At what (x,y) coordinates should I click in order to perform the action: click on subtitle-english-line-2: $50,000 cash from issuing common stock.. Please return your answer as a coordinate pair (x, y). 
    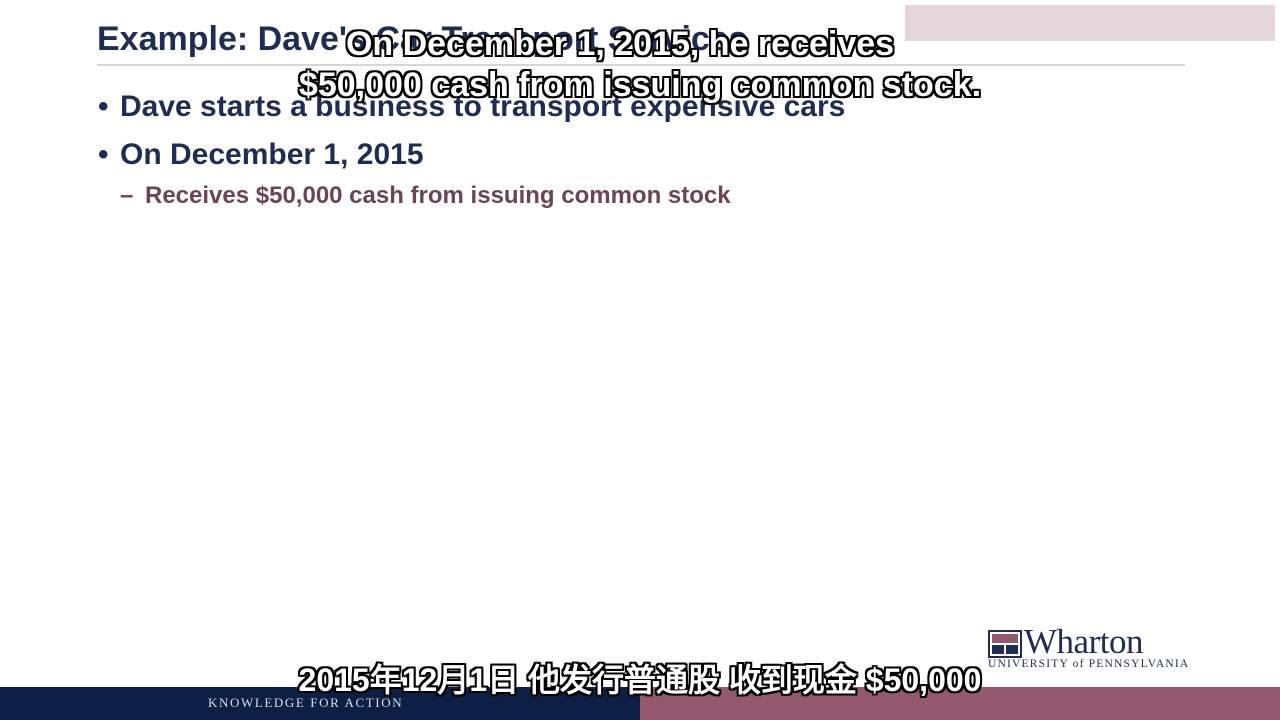
    Looking at the image, I should click on (640, 85).